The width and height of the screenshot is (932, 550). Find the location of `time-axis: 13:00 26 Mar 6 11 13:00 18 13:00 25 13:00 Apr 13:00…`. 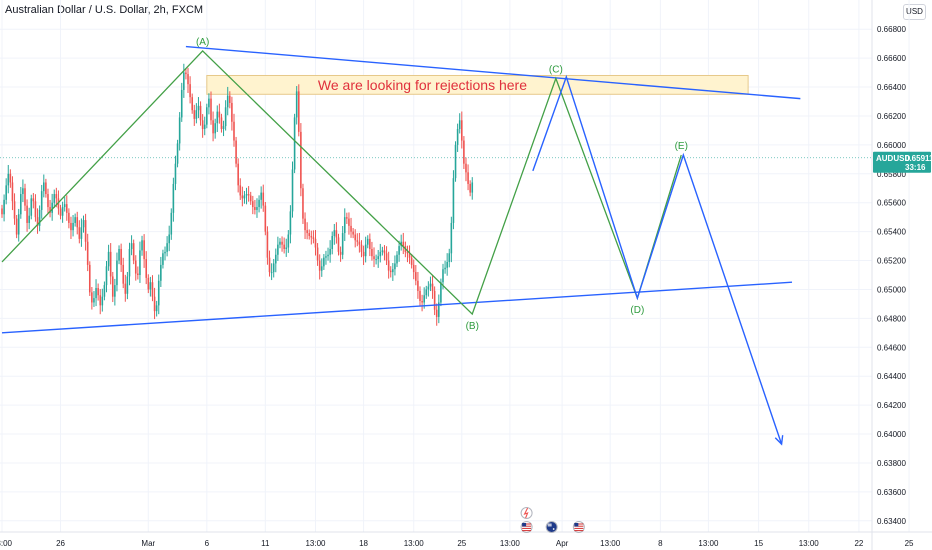

time-axis: 13:00 26 Mar 6 11 13:00 18 13:00 25 13:00 Apr 13:00… is located at coordinates (466, 539).